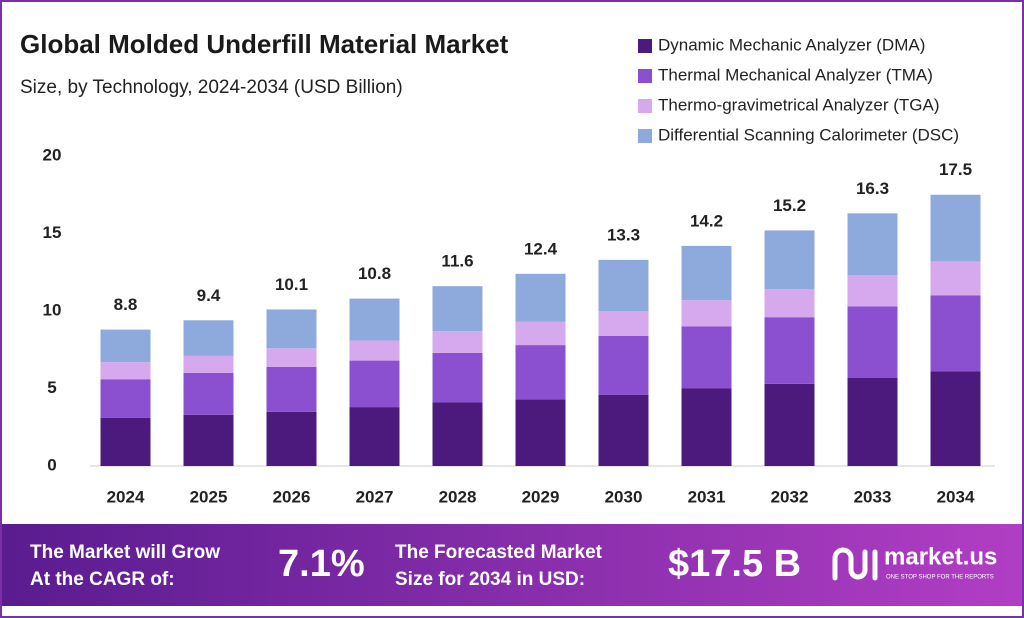  I want to click on x-tick-label: 2026, so click(292, 496).